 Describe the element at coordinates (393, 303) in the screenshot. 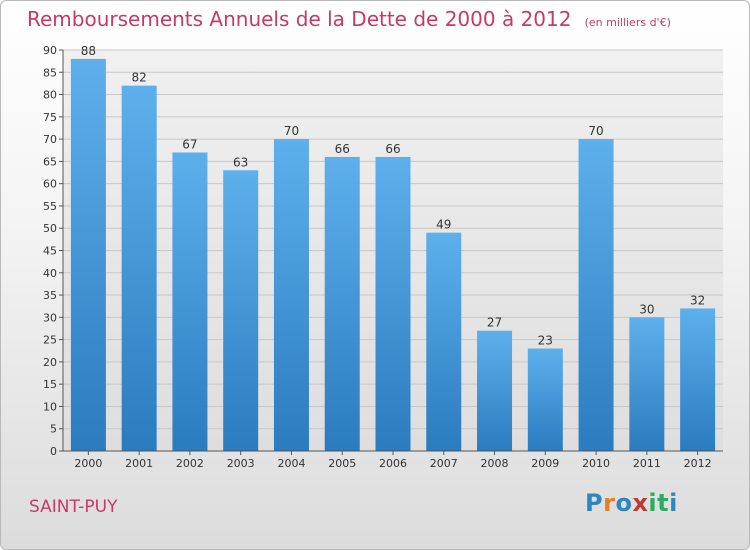

I see `bar-2006` at that location.